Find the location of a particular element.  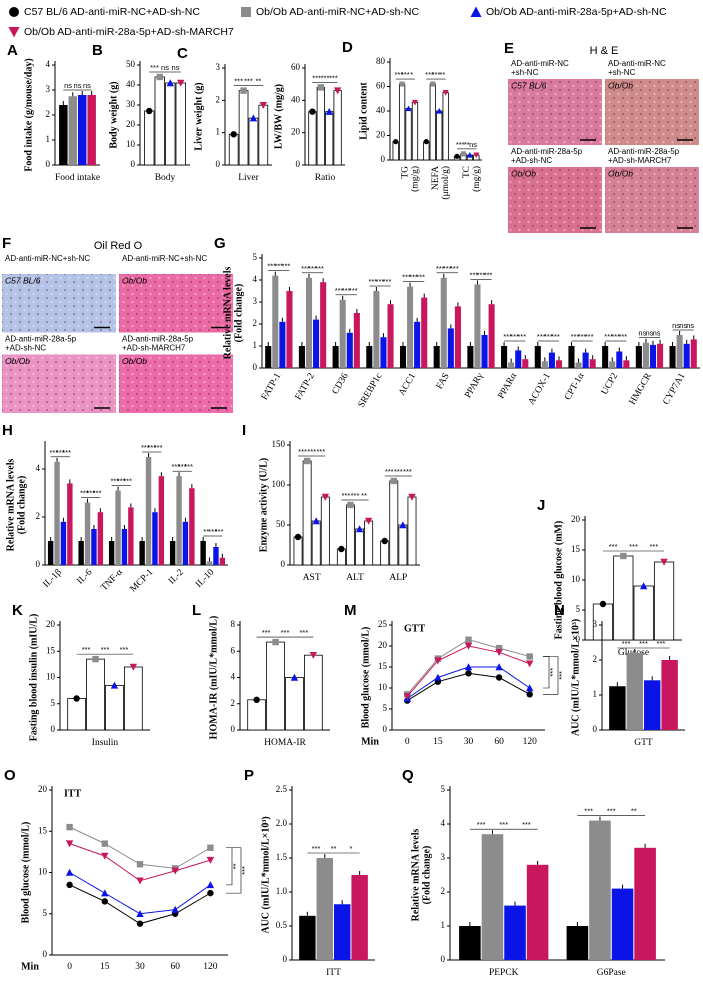

x-tick-label: FATP-1 is located at coordinates (271, 386).